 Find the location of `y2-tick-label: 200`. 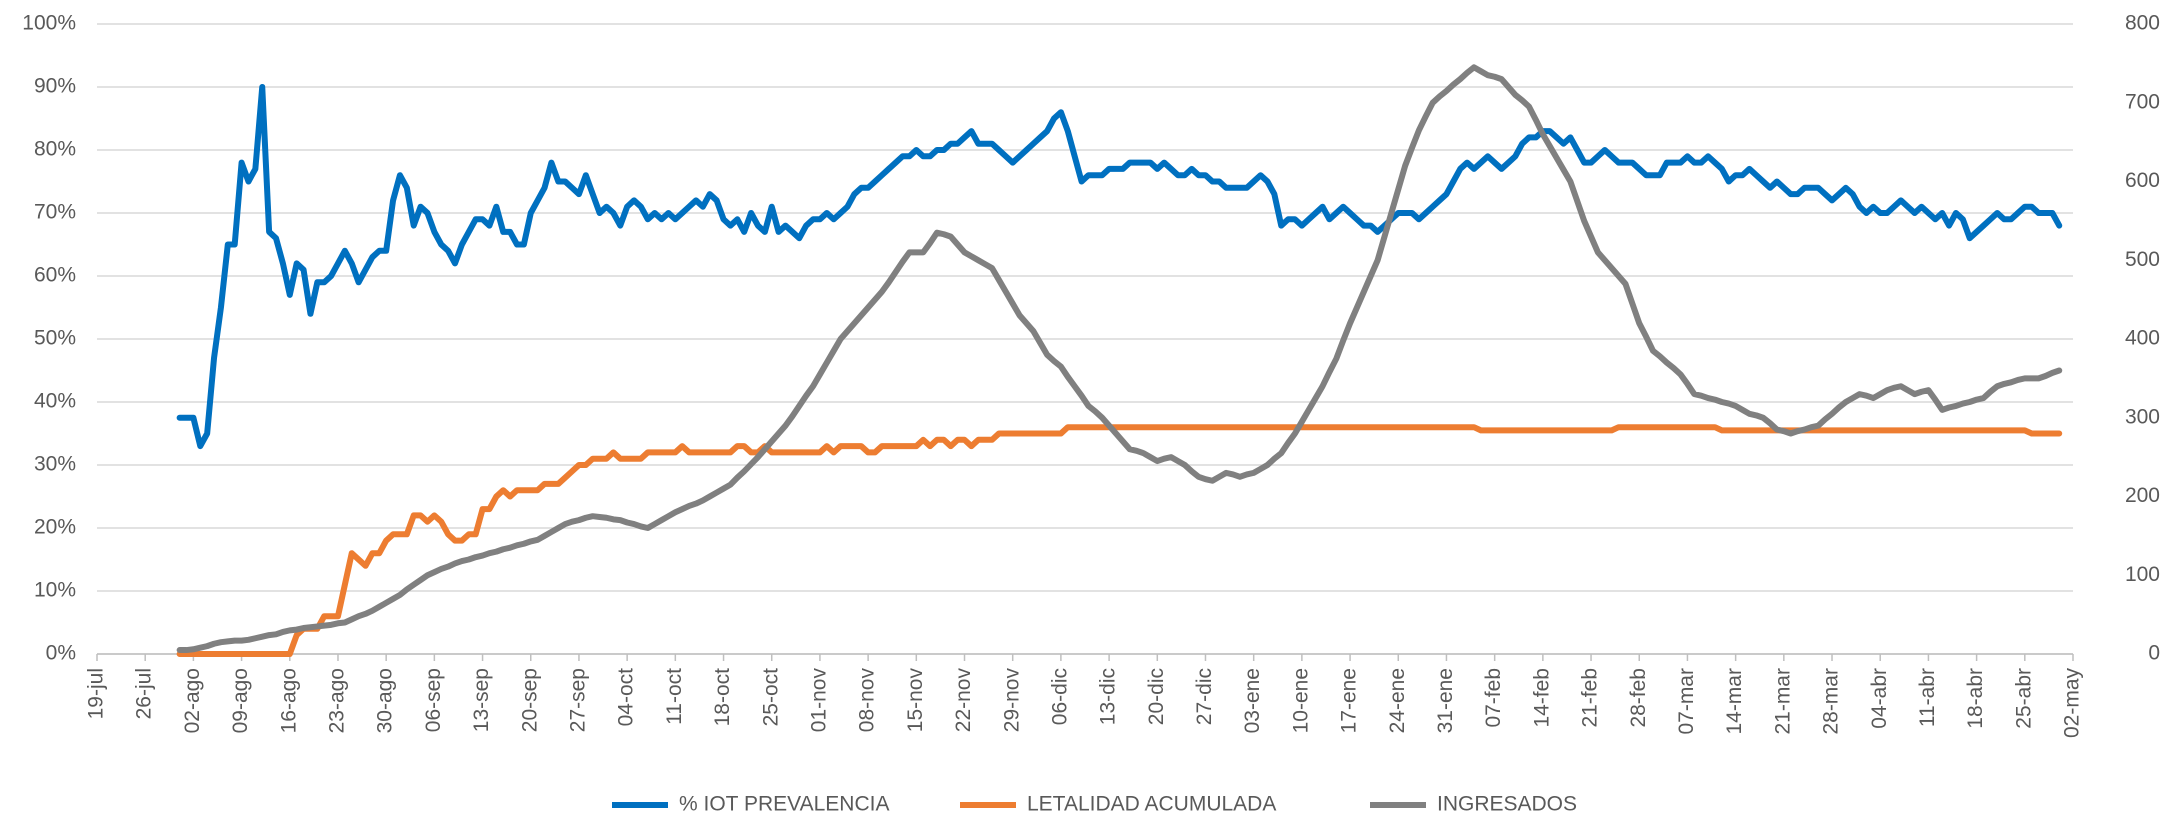

y2-tick-label: 200 is located at coordinates (2142, 495).